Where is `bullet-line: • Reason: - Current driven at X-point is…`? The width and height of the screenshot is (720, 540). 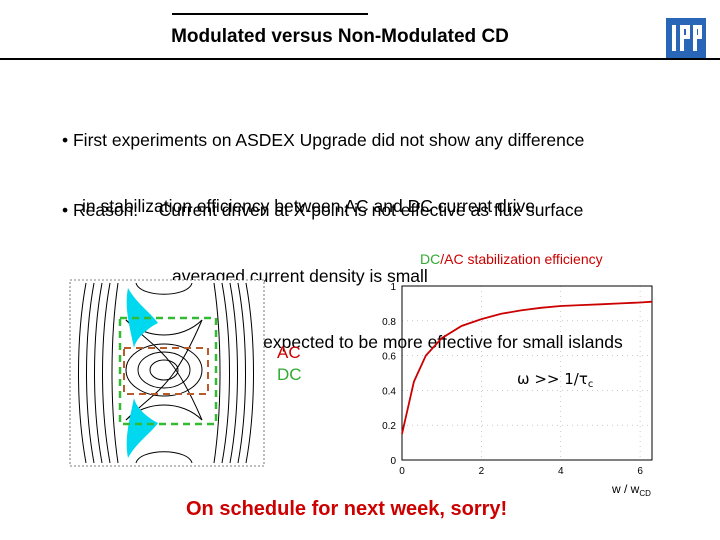 bullet-line: • Reason: - Current driven at X-point is… is located at coordinates (323, 210).